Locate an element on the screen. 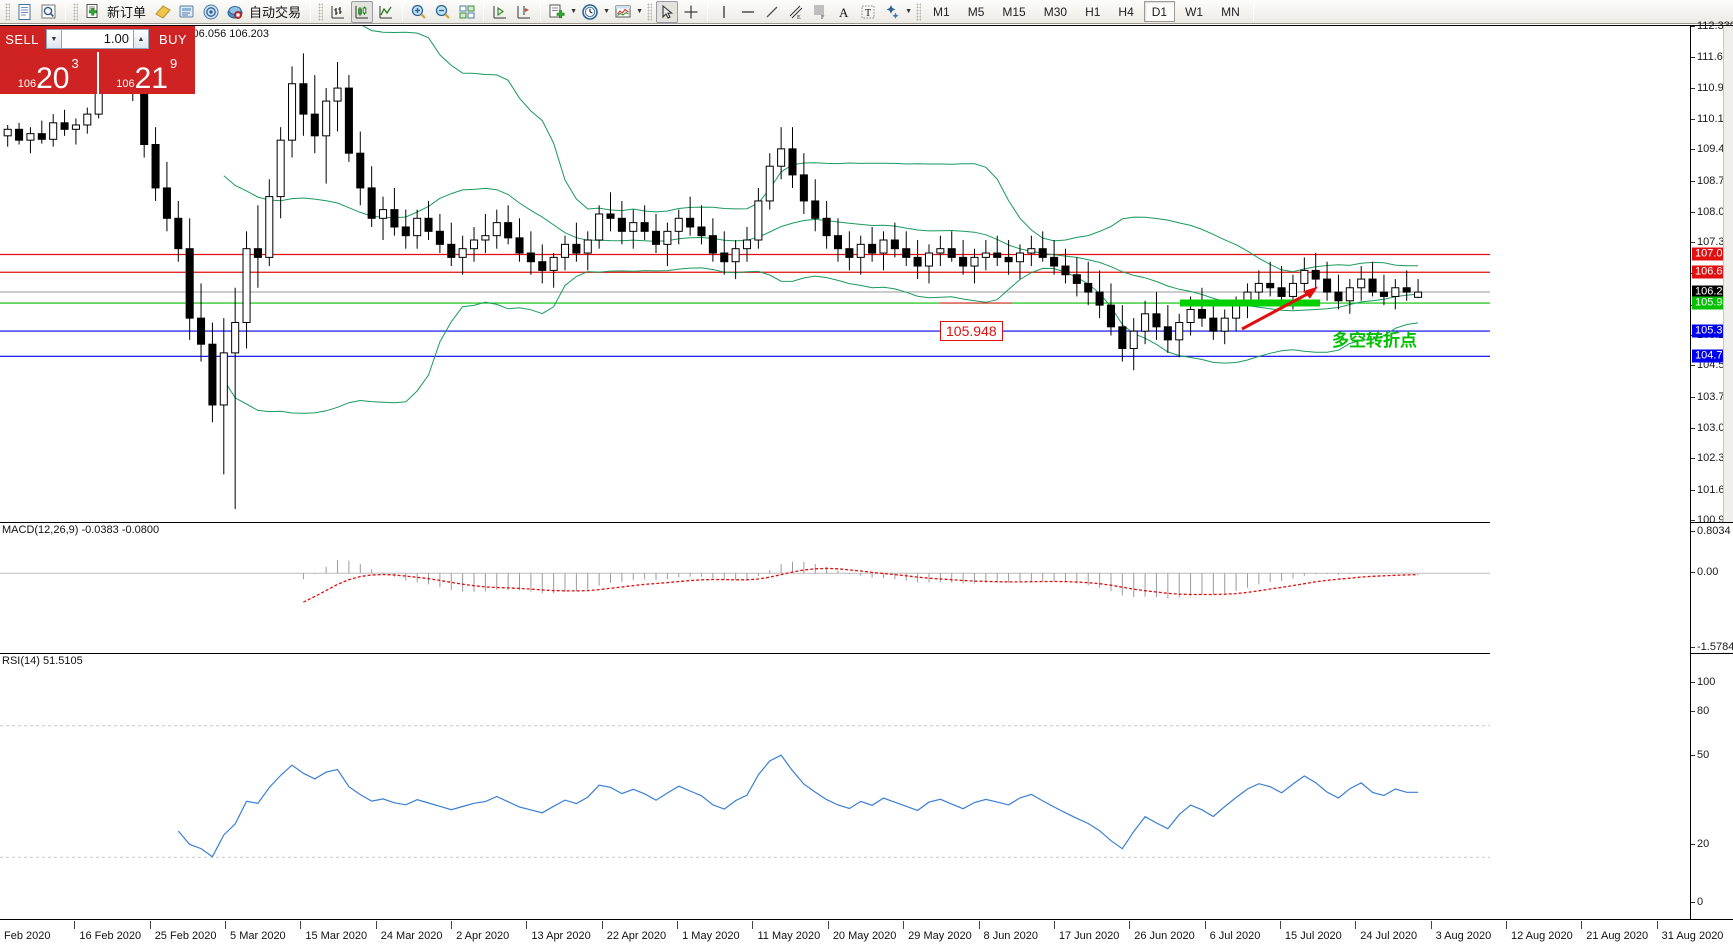 The height and width of the screenshot is (945, 1733). time-tick: 16 Feb 2020 is located at coordinates (108, 931).